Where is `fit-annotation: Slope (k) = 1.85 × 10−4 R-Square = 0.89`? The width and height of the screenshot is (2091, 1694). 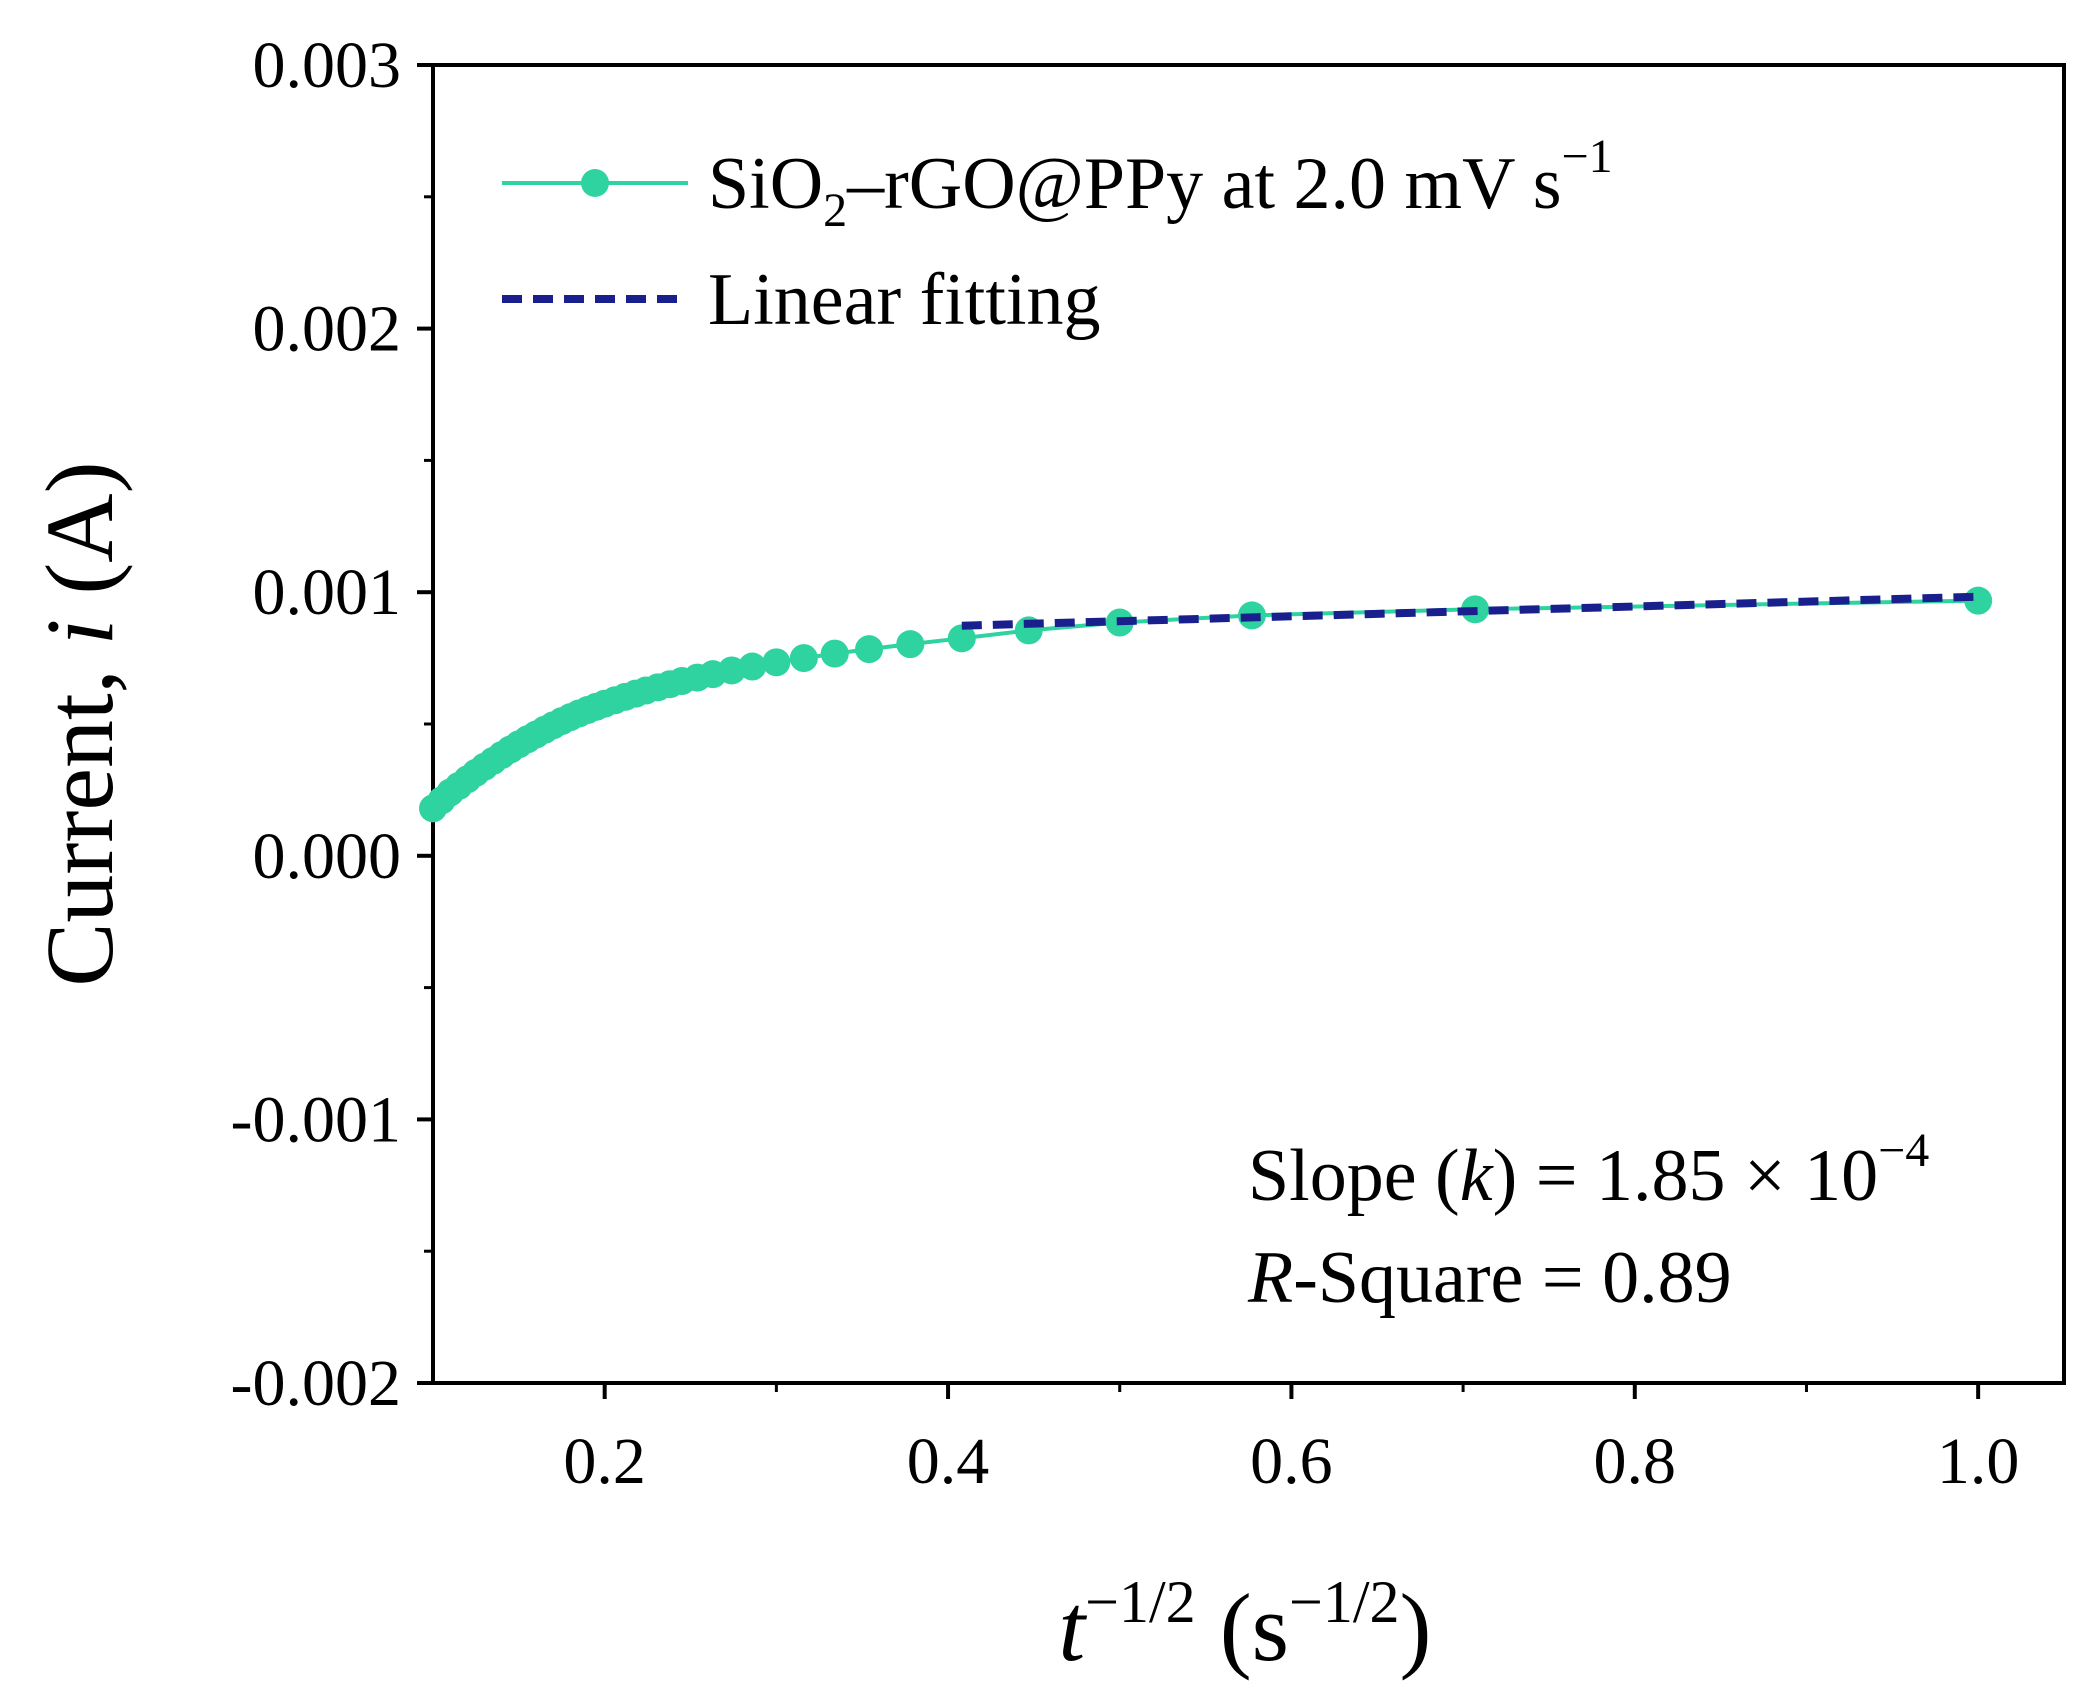 fit-annotation: Slope (k) = 1.85 × 10−4 R-Square = 0.89 is located at coordinates (1588, 1221).